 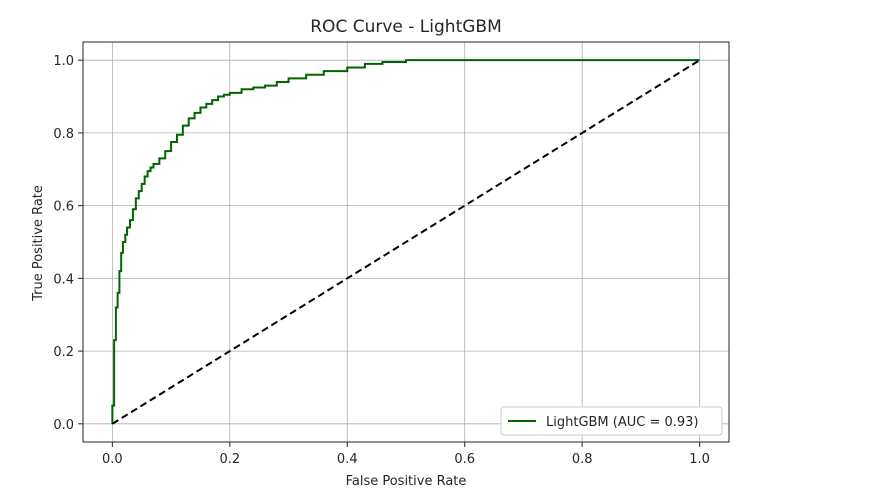 I want to click on legend: LightGBM (AUC = 0.93), so click(x=611, y=421).